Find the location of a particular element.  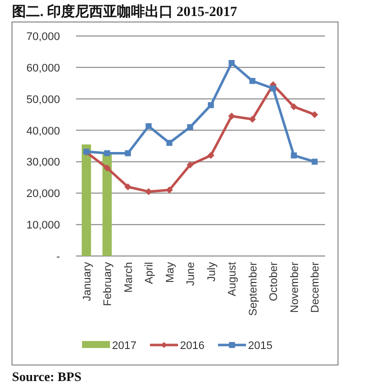

y-tick-label: 10,000 is located at coordinates (43, 226).